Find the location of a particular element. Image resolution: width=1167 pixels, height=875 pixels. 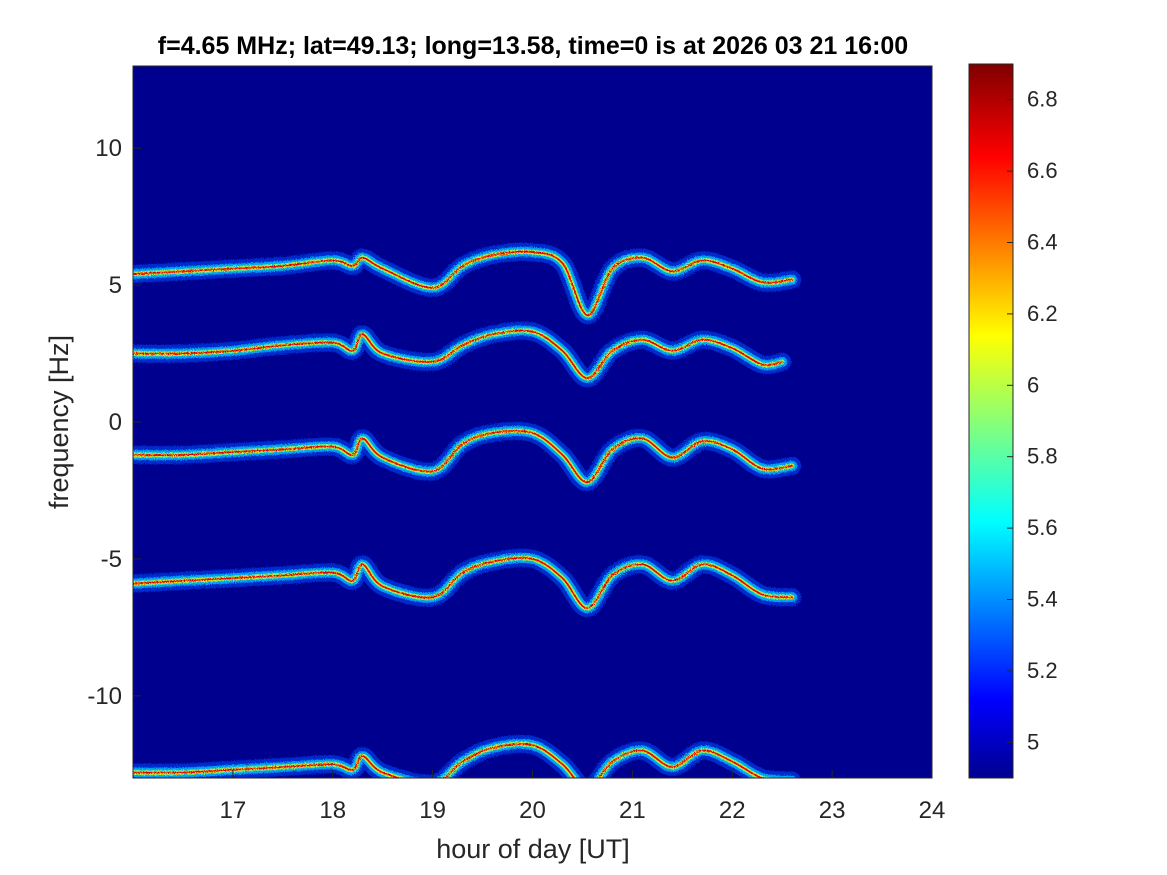

x-tick-label: 18 is located at coordinates (332, 810).